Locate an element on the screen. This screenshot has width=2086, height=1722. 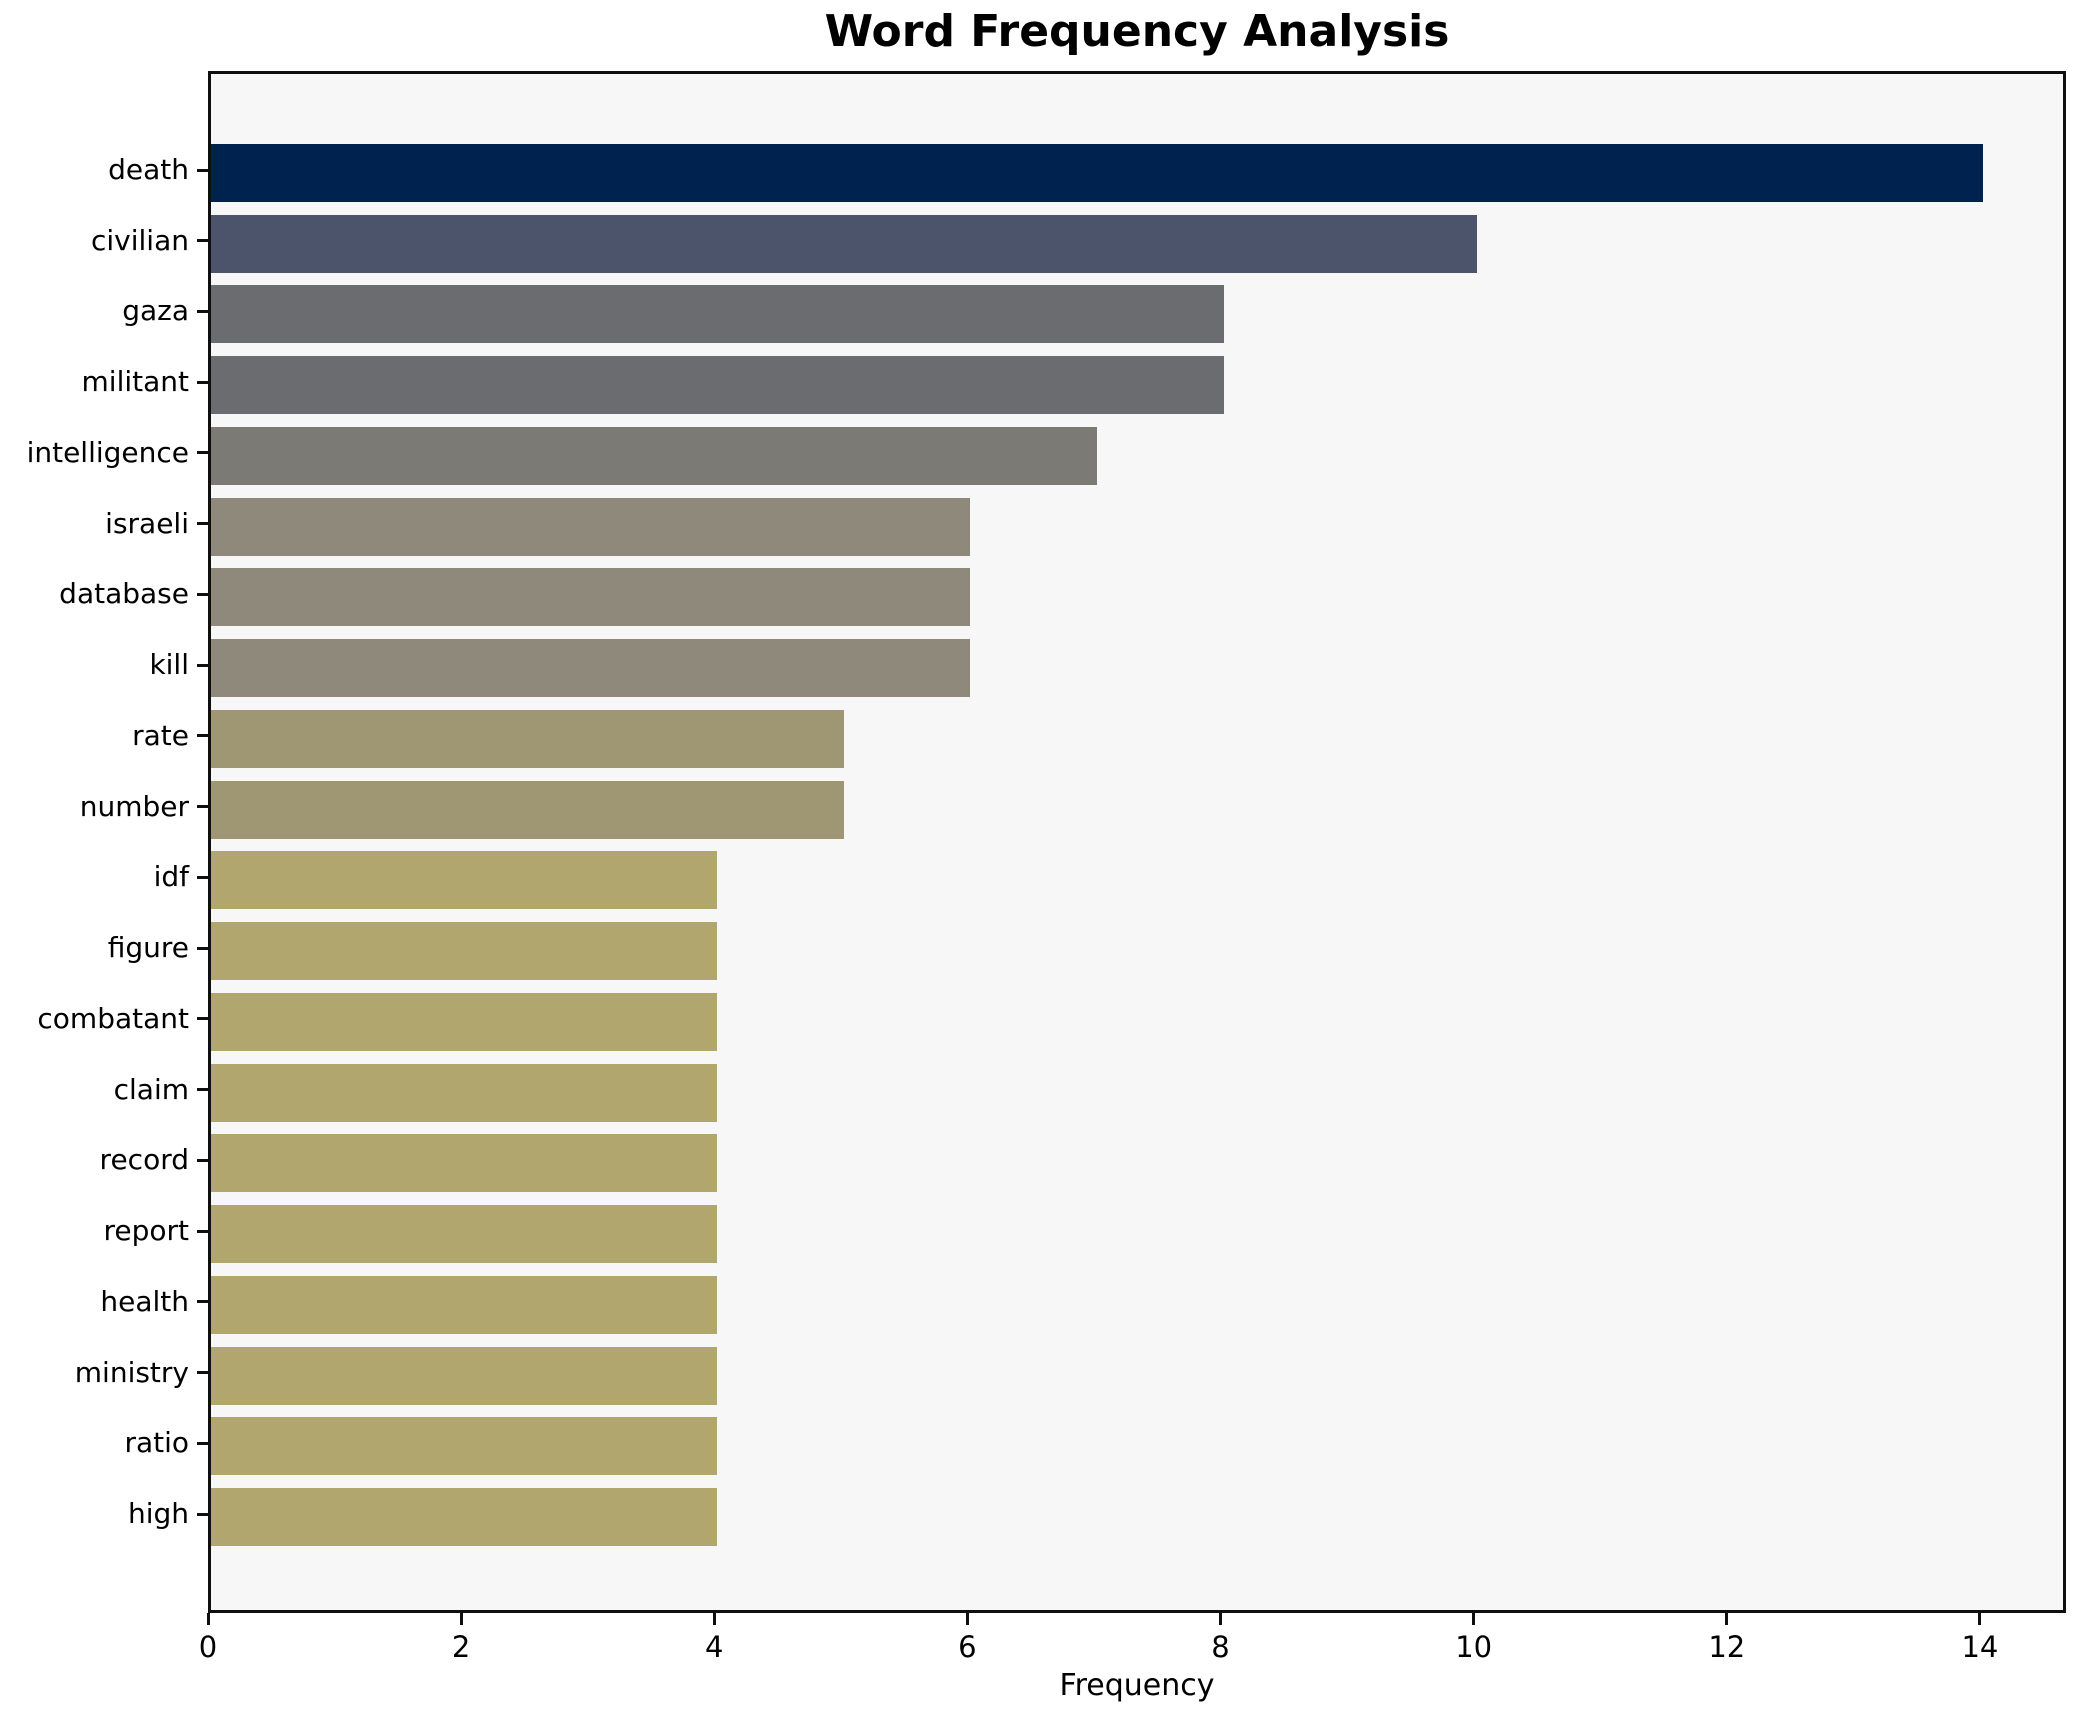
x-tick-label-8: 8 is located at coordinates (1220, 1647).